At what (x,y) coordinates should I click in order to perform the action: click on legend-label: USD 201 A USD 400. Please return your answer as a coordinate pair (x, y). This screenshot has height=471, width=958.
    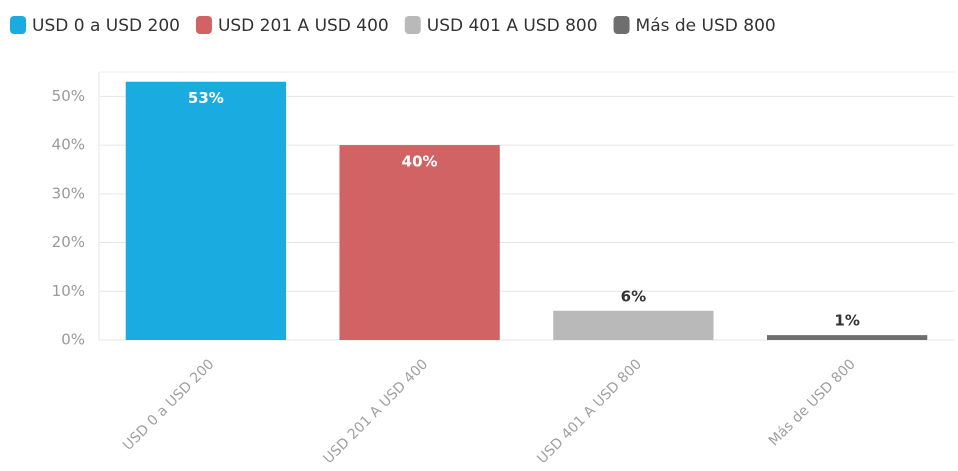
    Looking at the image, I should click on (303, 26).